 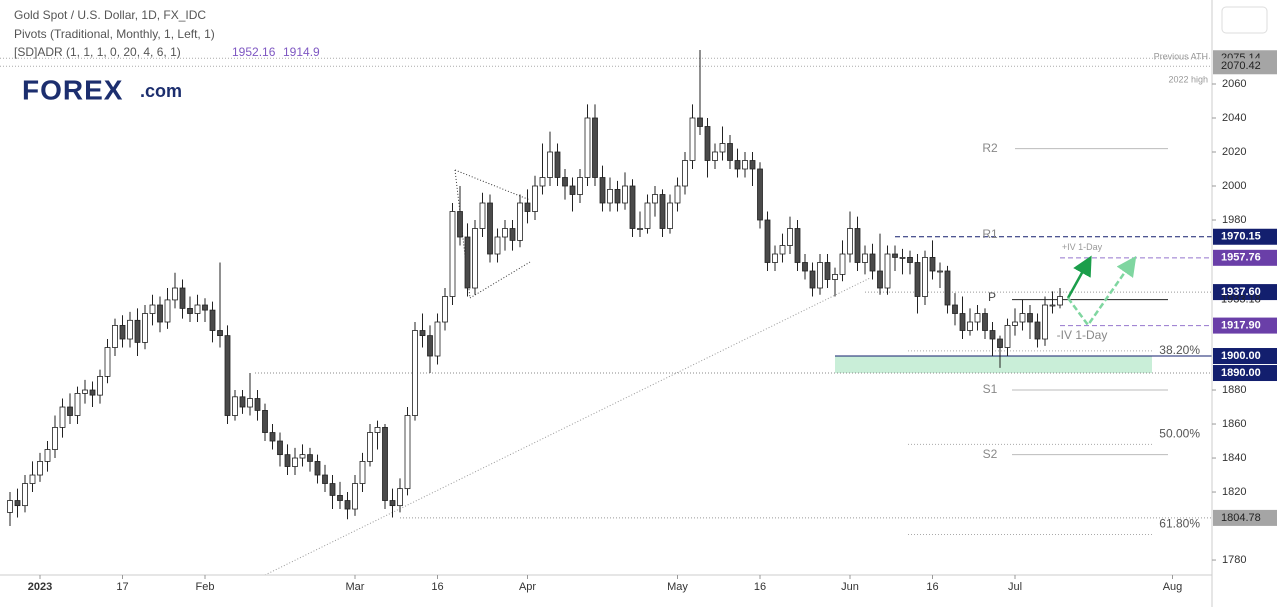 What do you see at coordinates (990, 389) in the screenshot?
I see `level-text: S1` at bounding box center [990, 389].